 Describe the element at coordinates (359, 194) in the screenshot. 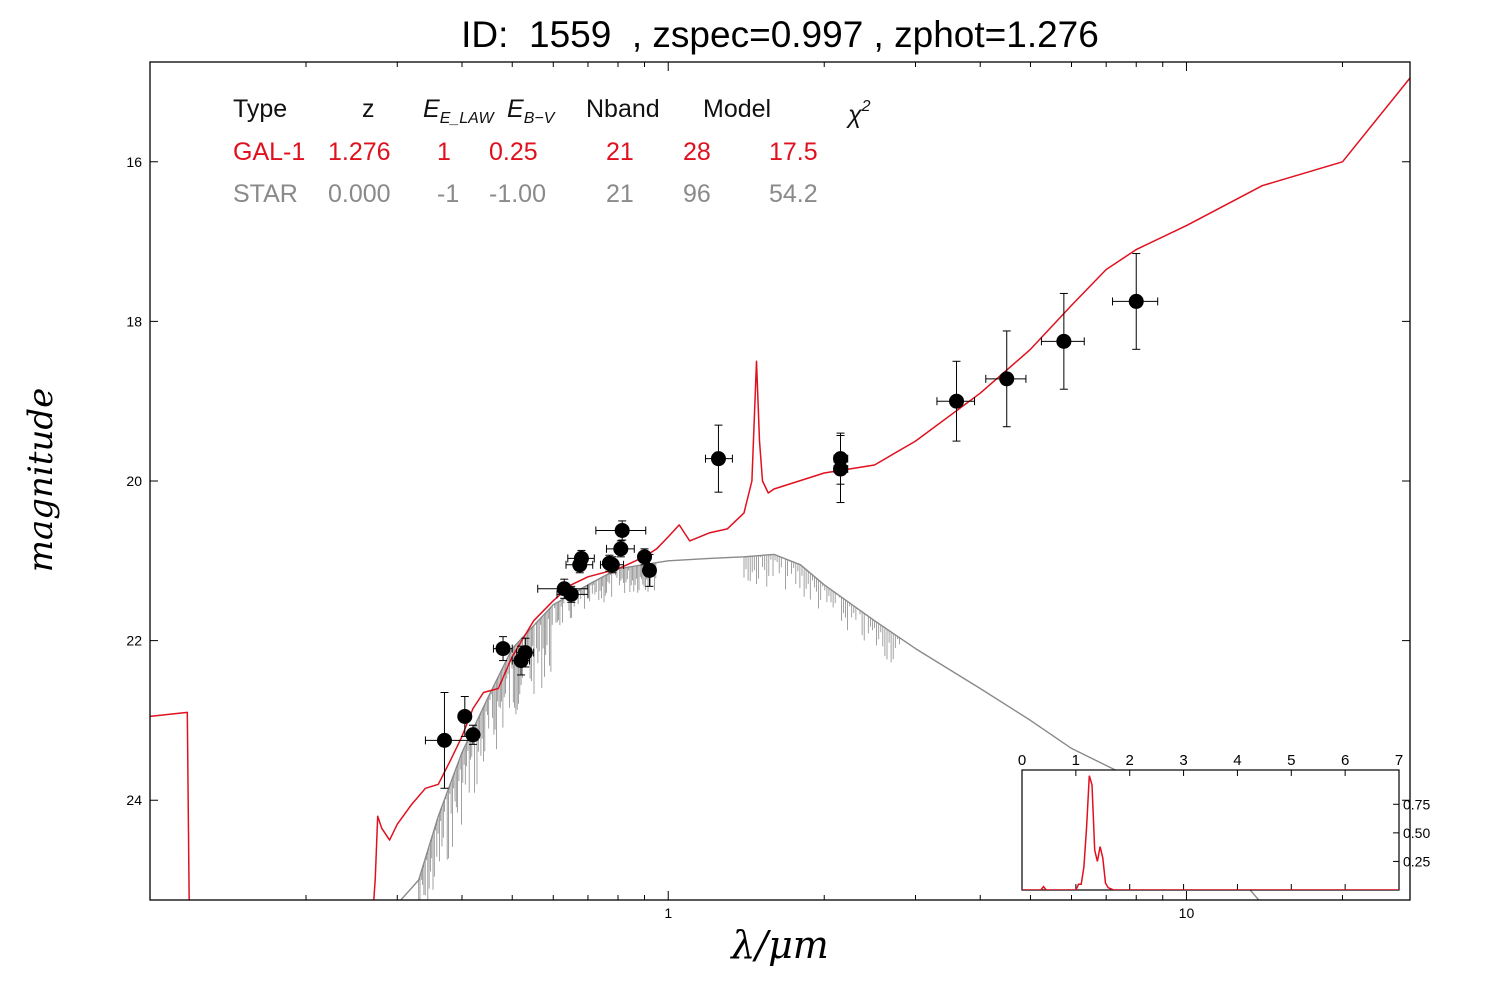

I see `fit-table-cell: 0.000` at that location.